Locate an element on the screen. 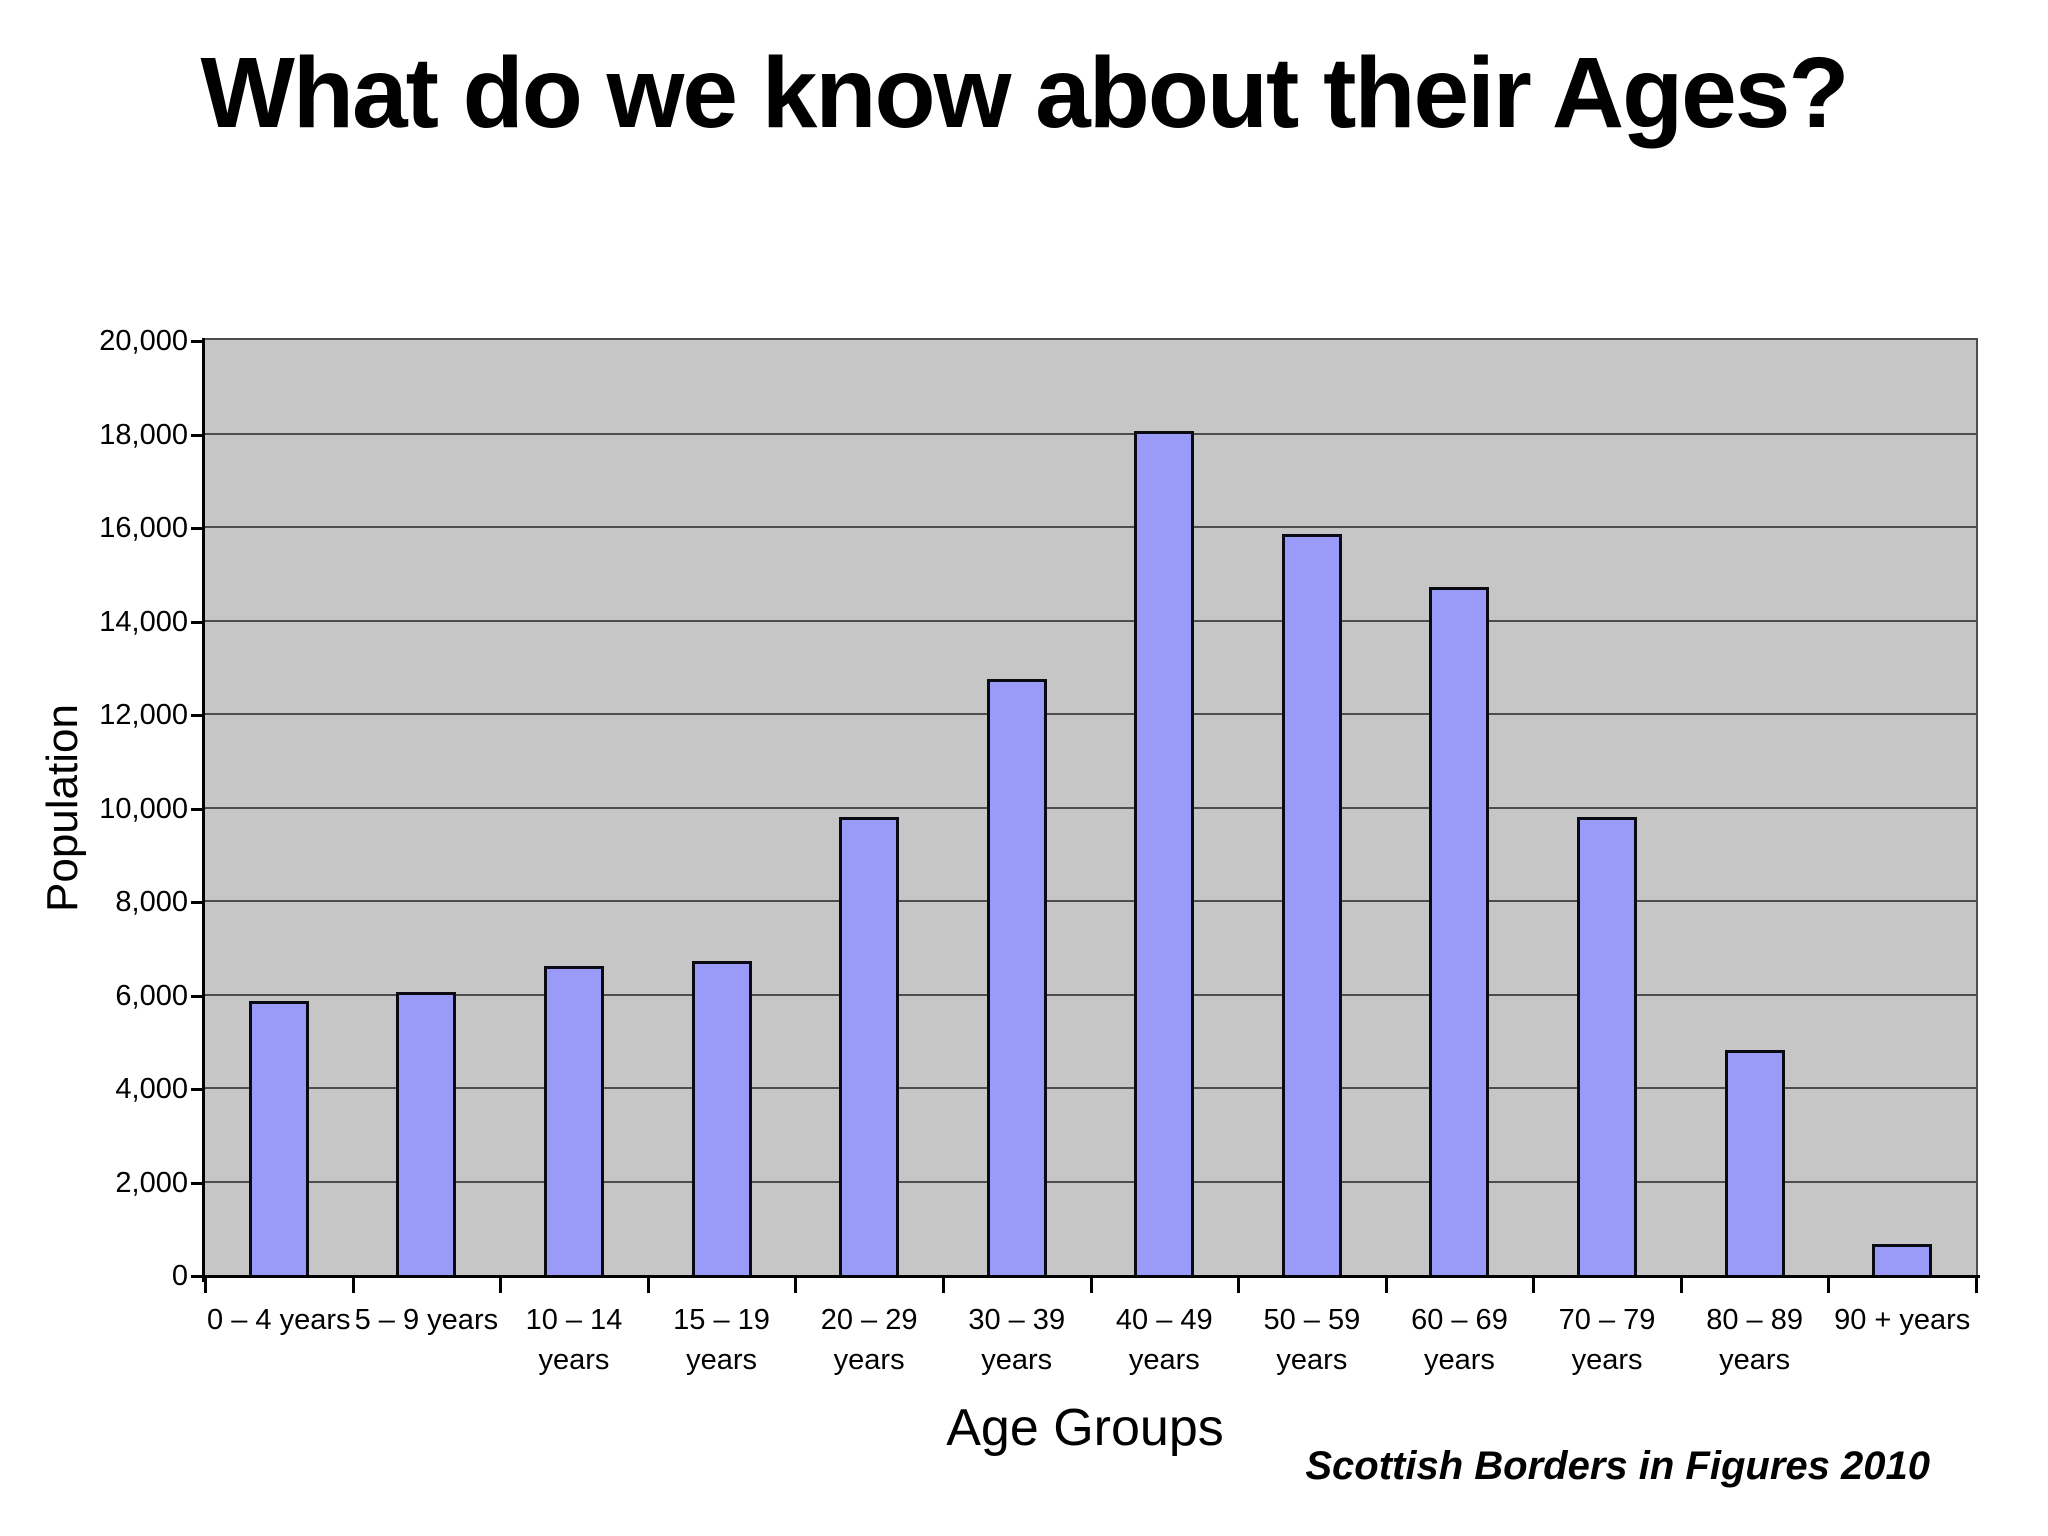  y-tick-14,000 is located at coordinates (197, 622).